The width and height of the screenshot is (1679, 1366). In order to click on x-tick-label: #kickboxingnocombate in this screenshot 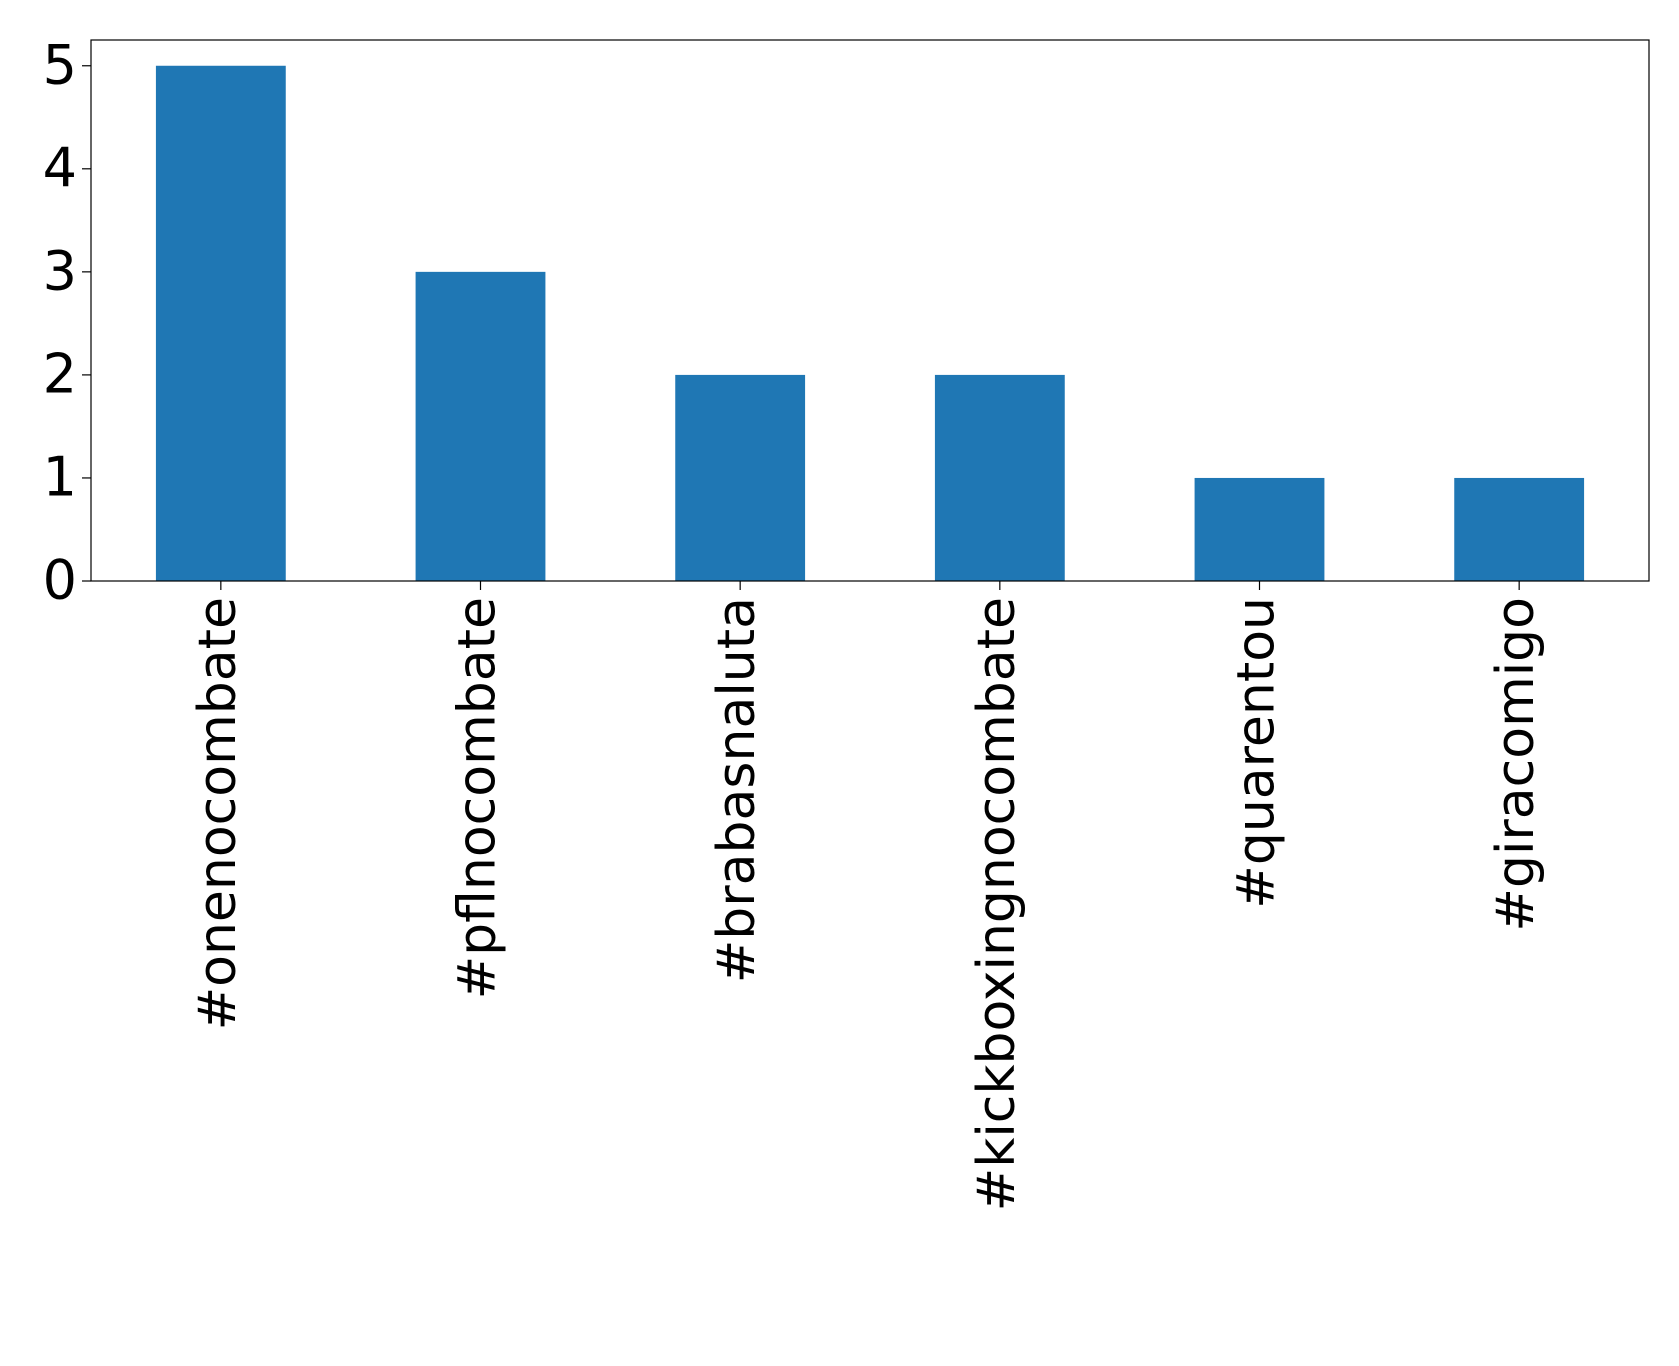, I will do `click(997, 904)`.